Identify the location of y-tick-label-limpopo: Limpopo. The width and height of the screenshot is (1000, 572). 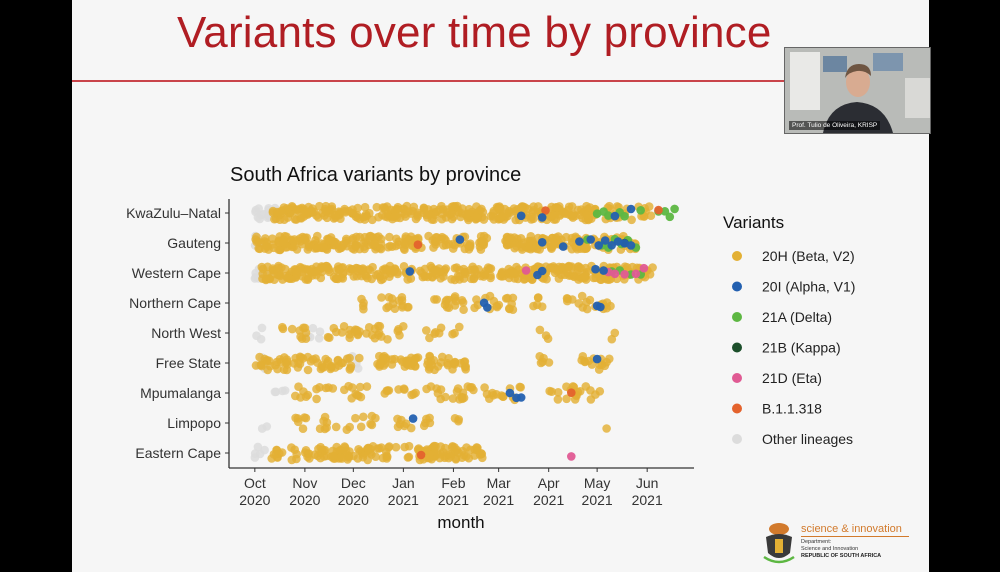
(194, 423).